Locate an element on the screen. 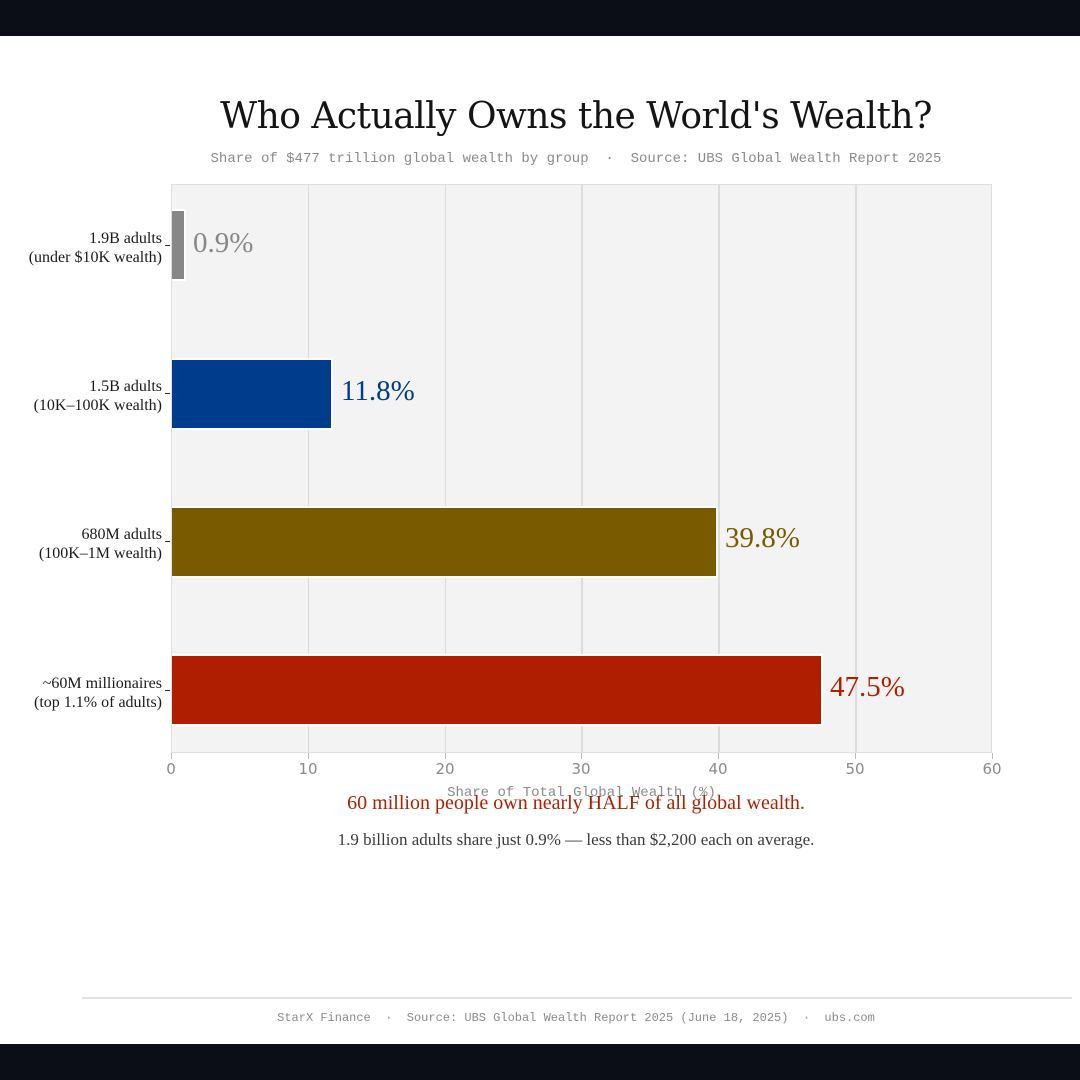  x-axis-title: Share of Total Global Wealth (%) is located at coordinates (581, 793).